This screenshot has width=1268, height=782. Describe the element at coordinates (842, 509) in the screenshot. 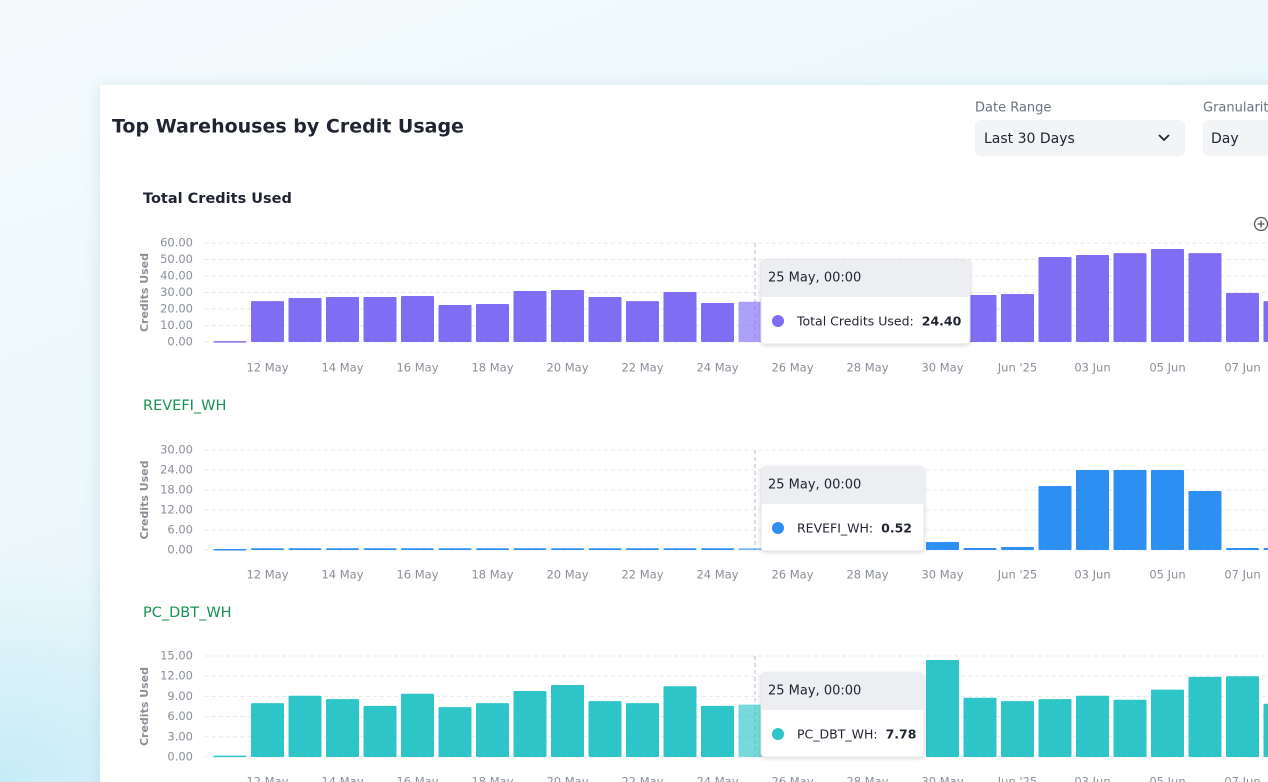

I see `tooltip: 25 May, 00:00 REVEFI_WH: 0.52` at that location.